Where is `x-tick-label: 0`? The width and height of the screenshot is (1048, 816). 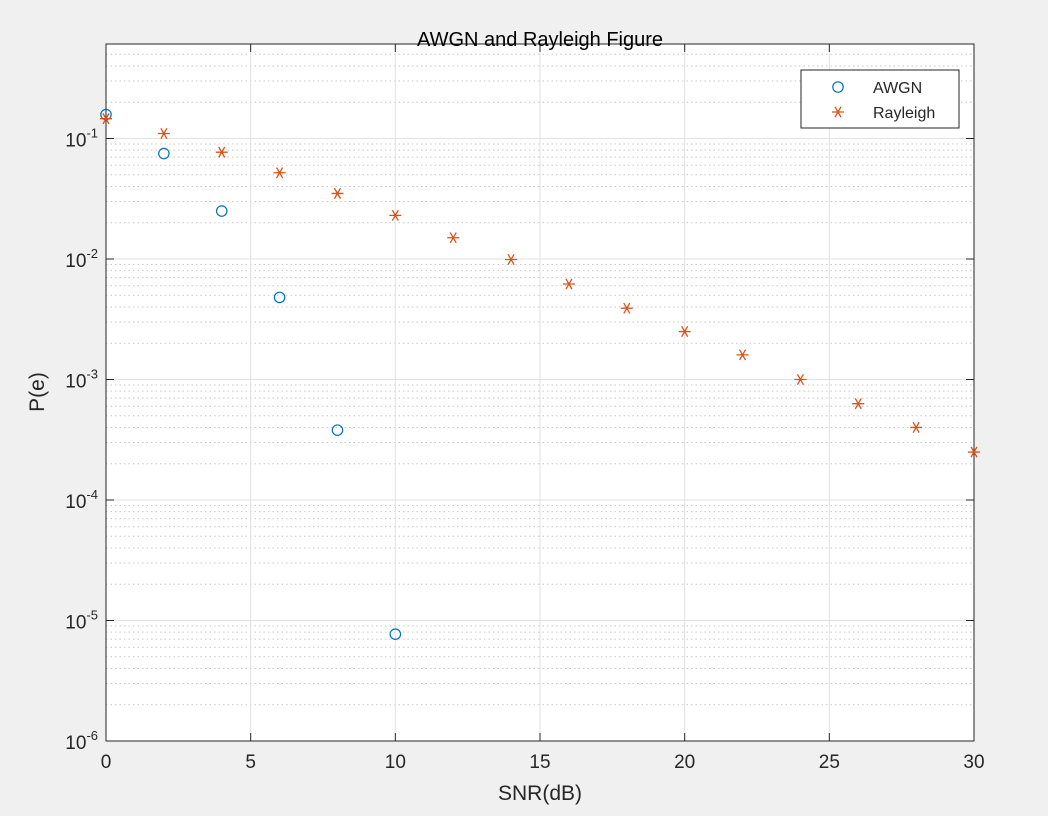
x-tick-label: 0 is located at coordinates (106, 762).